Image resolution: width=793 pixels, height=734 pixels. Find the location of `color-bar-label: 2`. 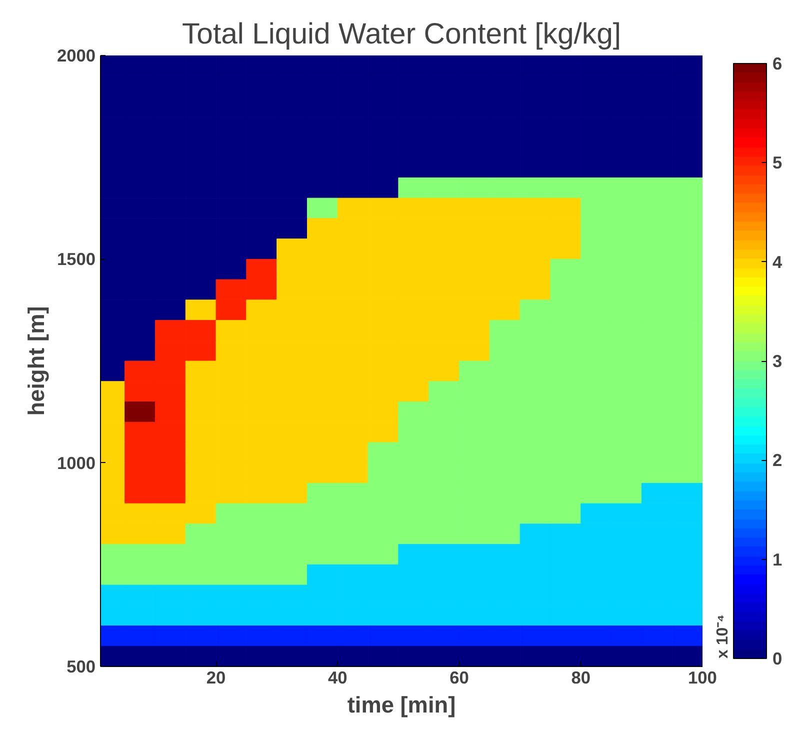

color-bar-label: 2 is located at coordinates (777, 460).